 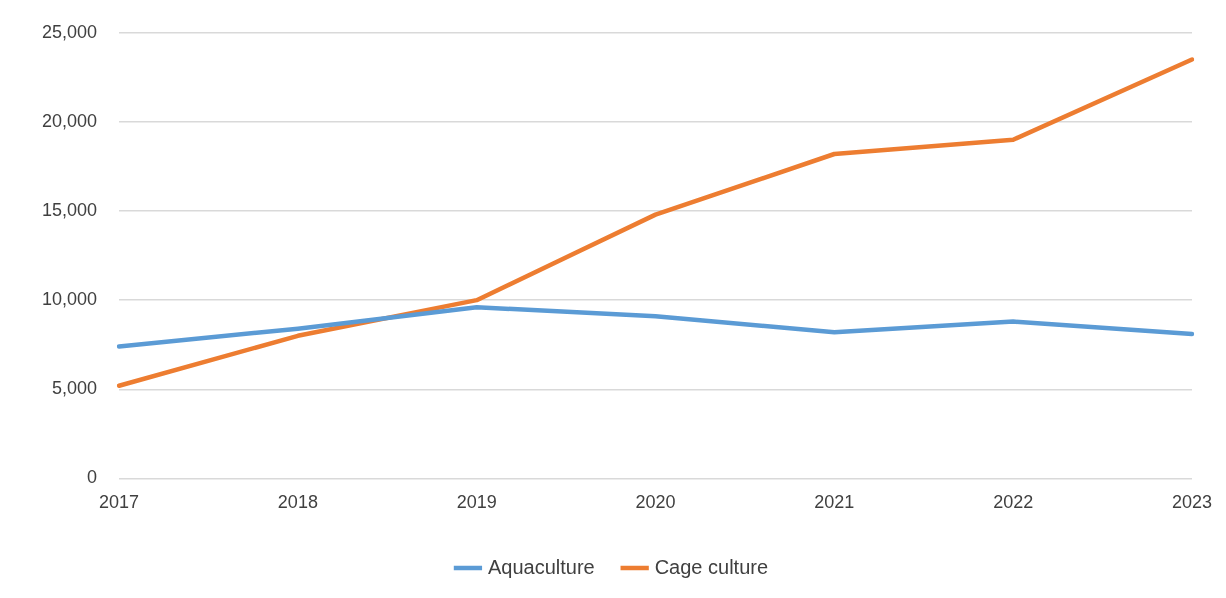 I want to click on x-tick-label: 2021, so click(x=834, y=502).